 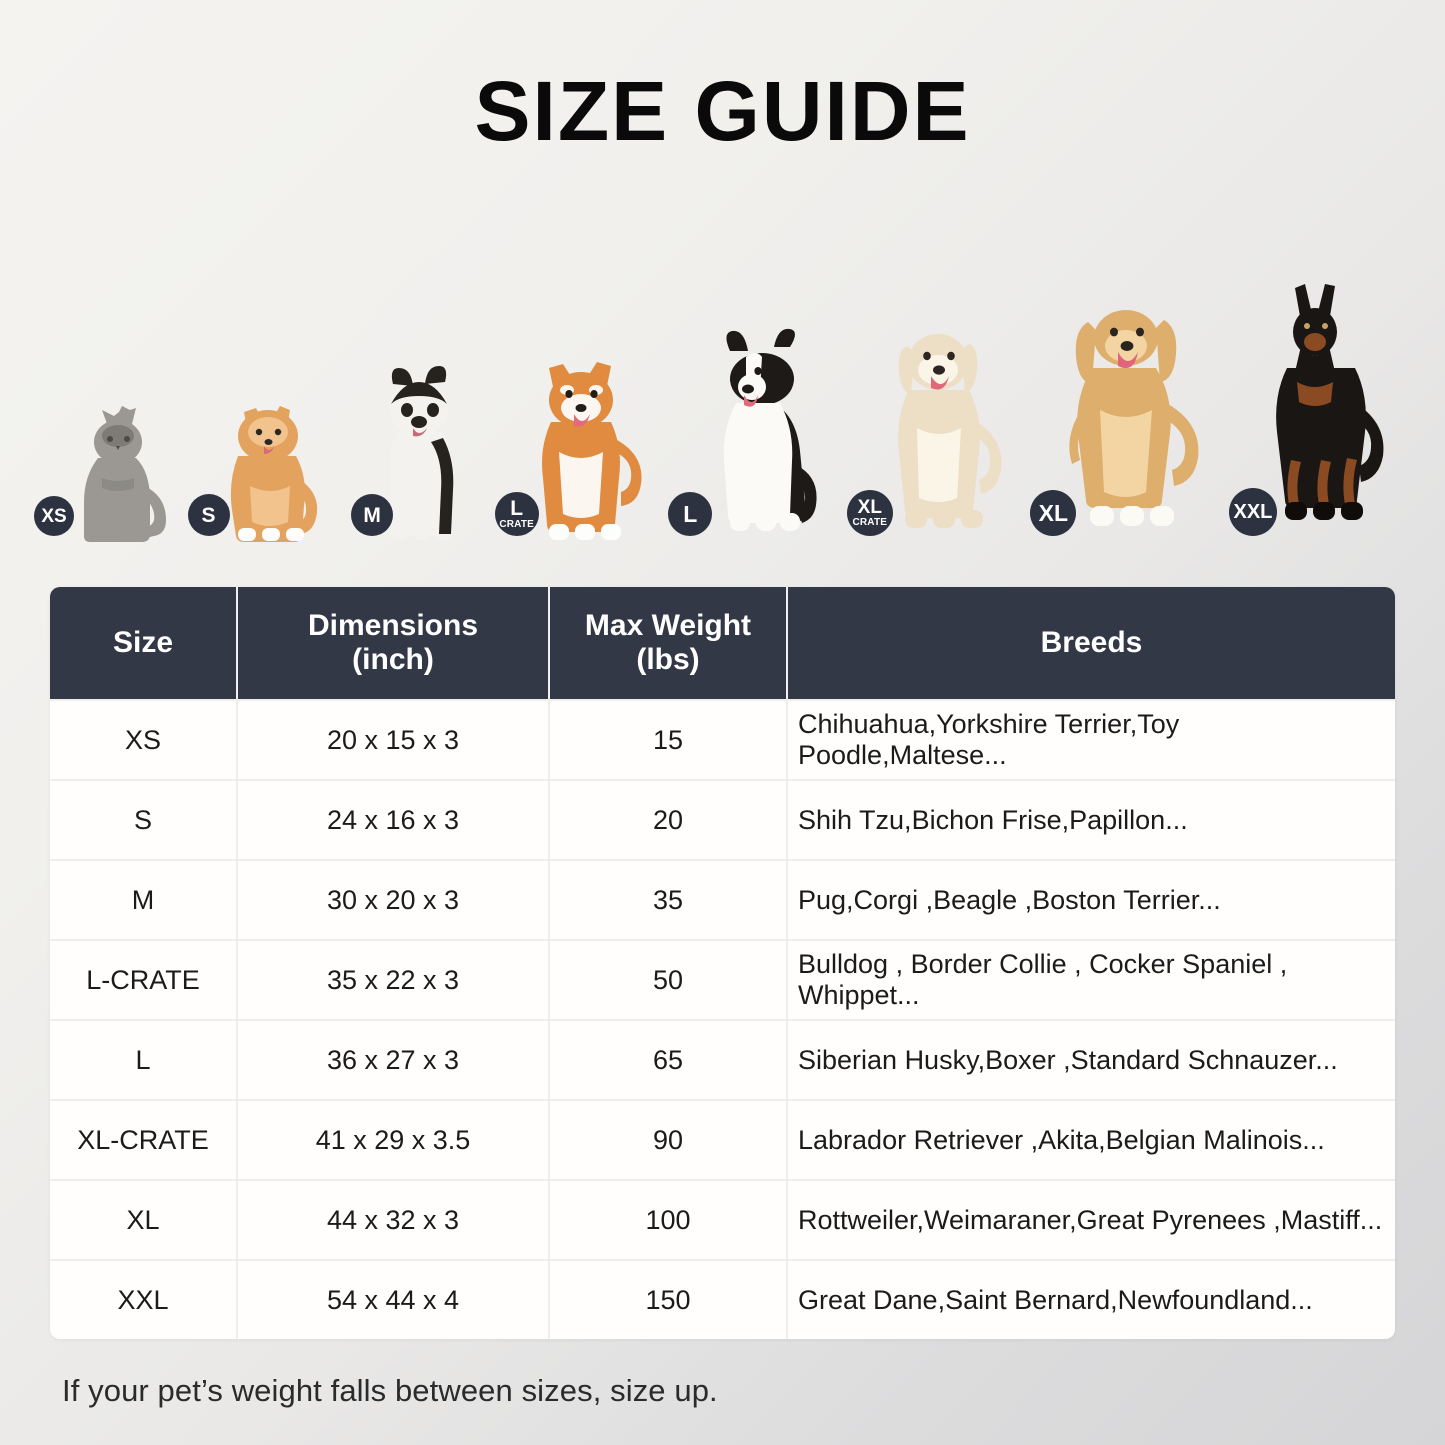 I want to click on labrador-illustration: XL CRATE, so click(x=934, y=427).